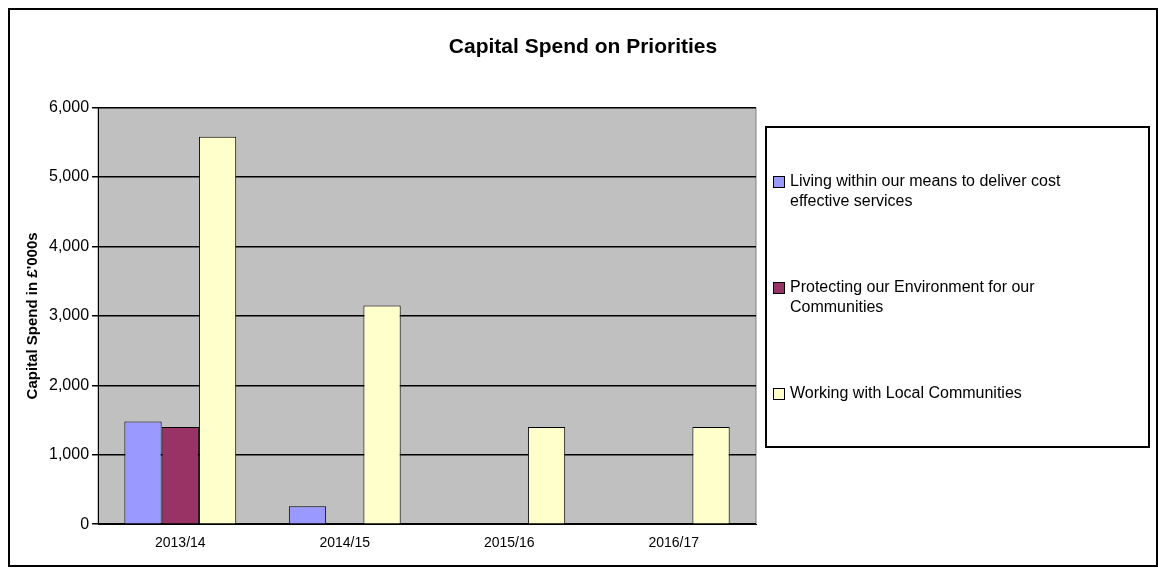 The width and height of the screenshot is (1158, 574). I want to click on y-tick-label: 5,000, so click(69, 176).